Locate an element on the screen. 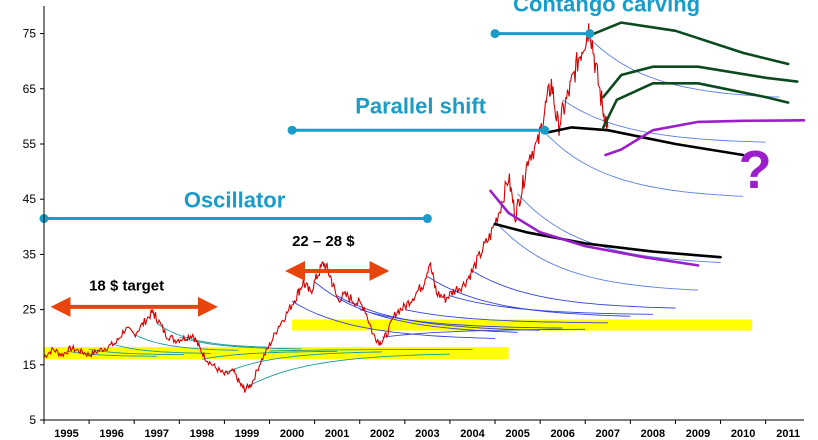  x-tick-label: 2003 is located at coordinates (427, 434).